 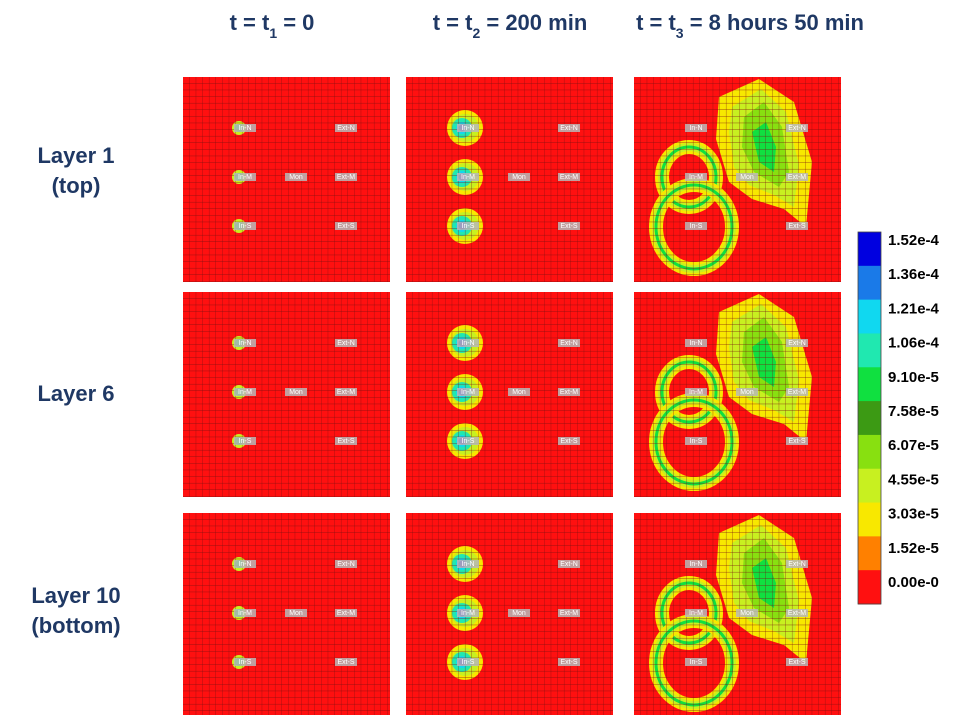 What do you see at coordinates (913, 548) in the screenshot?
I see `colorbar-label: 1.52e-5` at bounding box center [913, 548].